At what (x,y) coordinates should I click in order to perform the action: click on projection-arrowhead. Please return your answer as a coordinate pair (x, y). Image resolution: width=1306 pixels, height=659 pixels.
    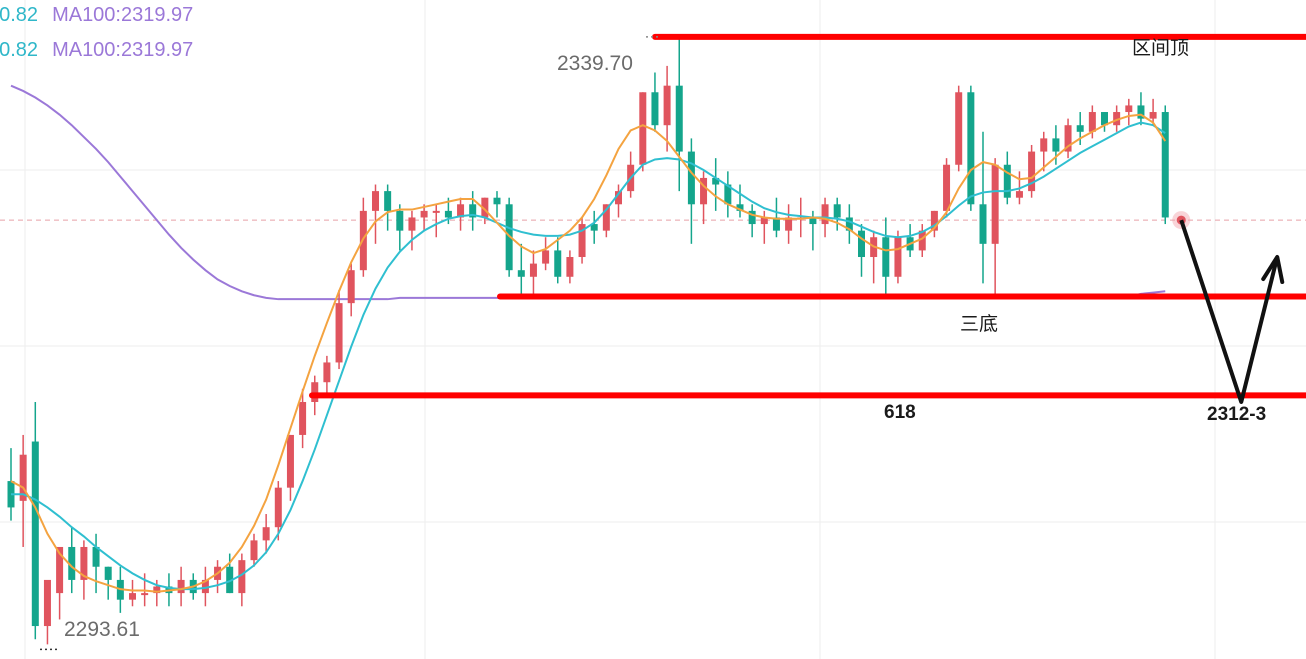
    Looking at the image, I should click on (1273, 270).